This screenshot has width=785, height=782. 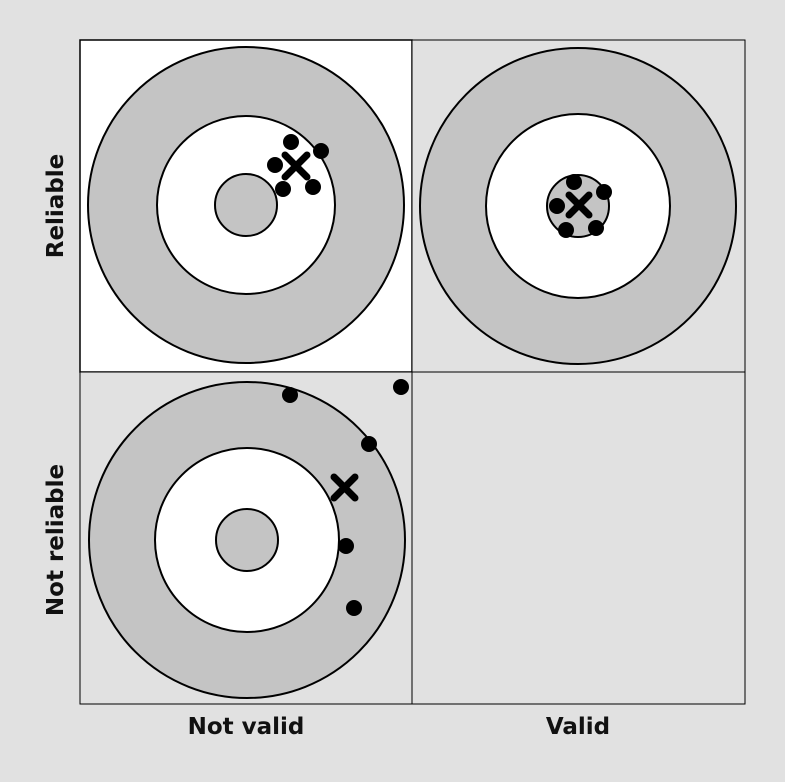 I want to click on shots-reliable-not-valid, so click(x=298, y=165).